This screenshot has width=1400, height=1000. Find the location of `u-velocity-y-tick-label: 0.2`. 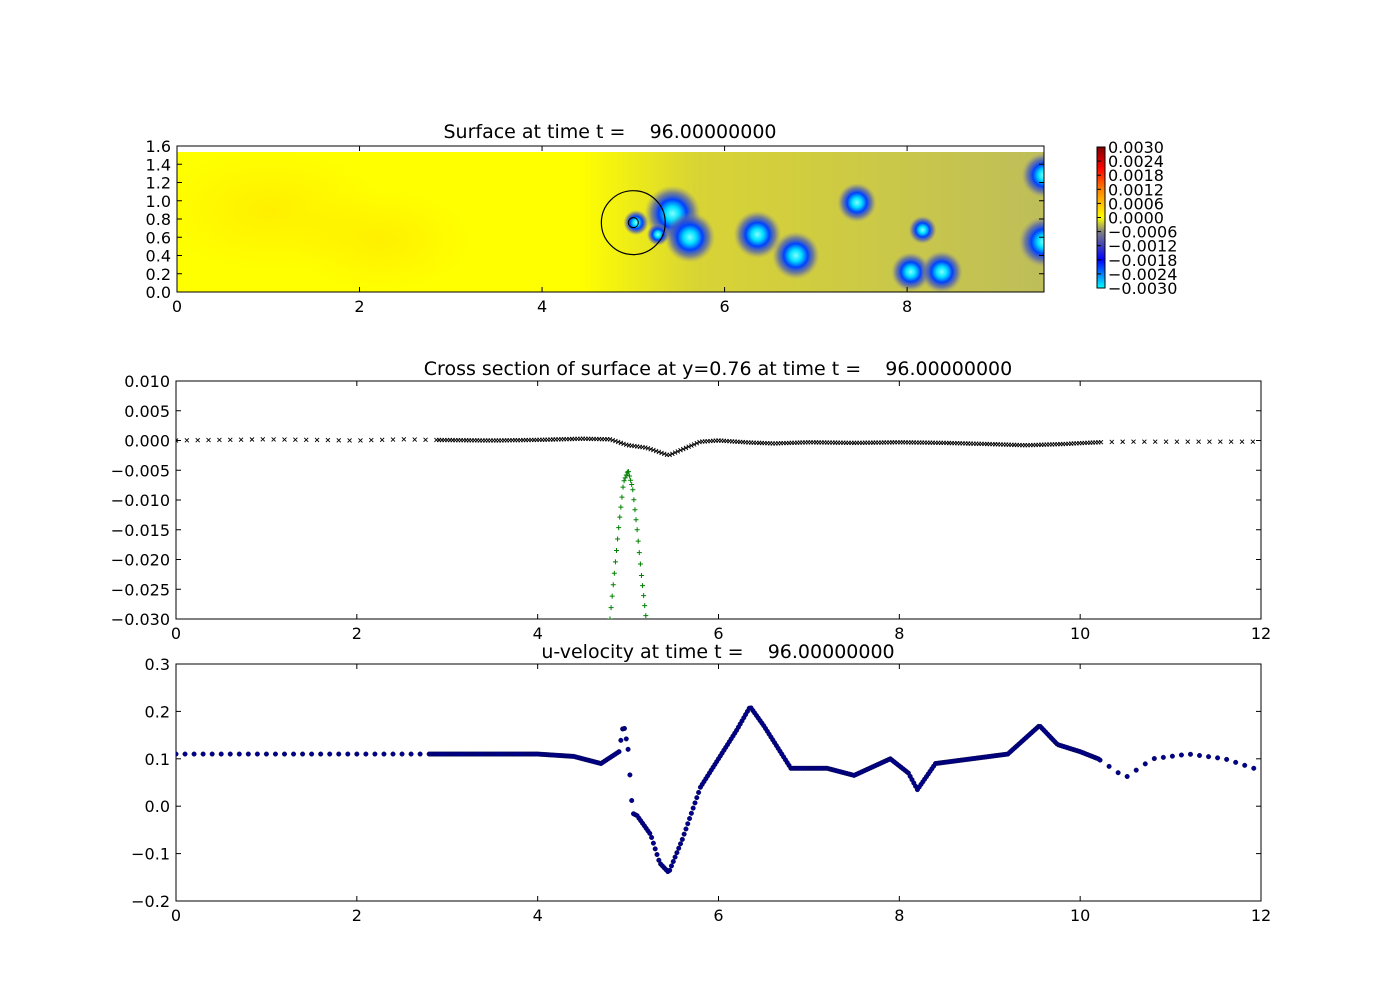

u-velocity-y-tick-label: 0.2 is located at coordinates (157, 711).